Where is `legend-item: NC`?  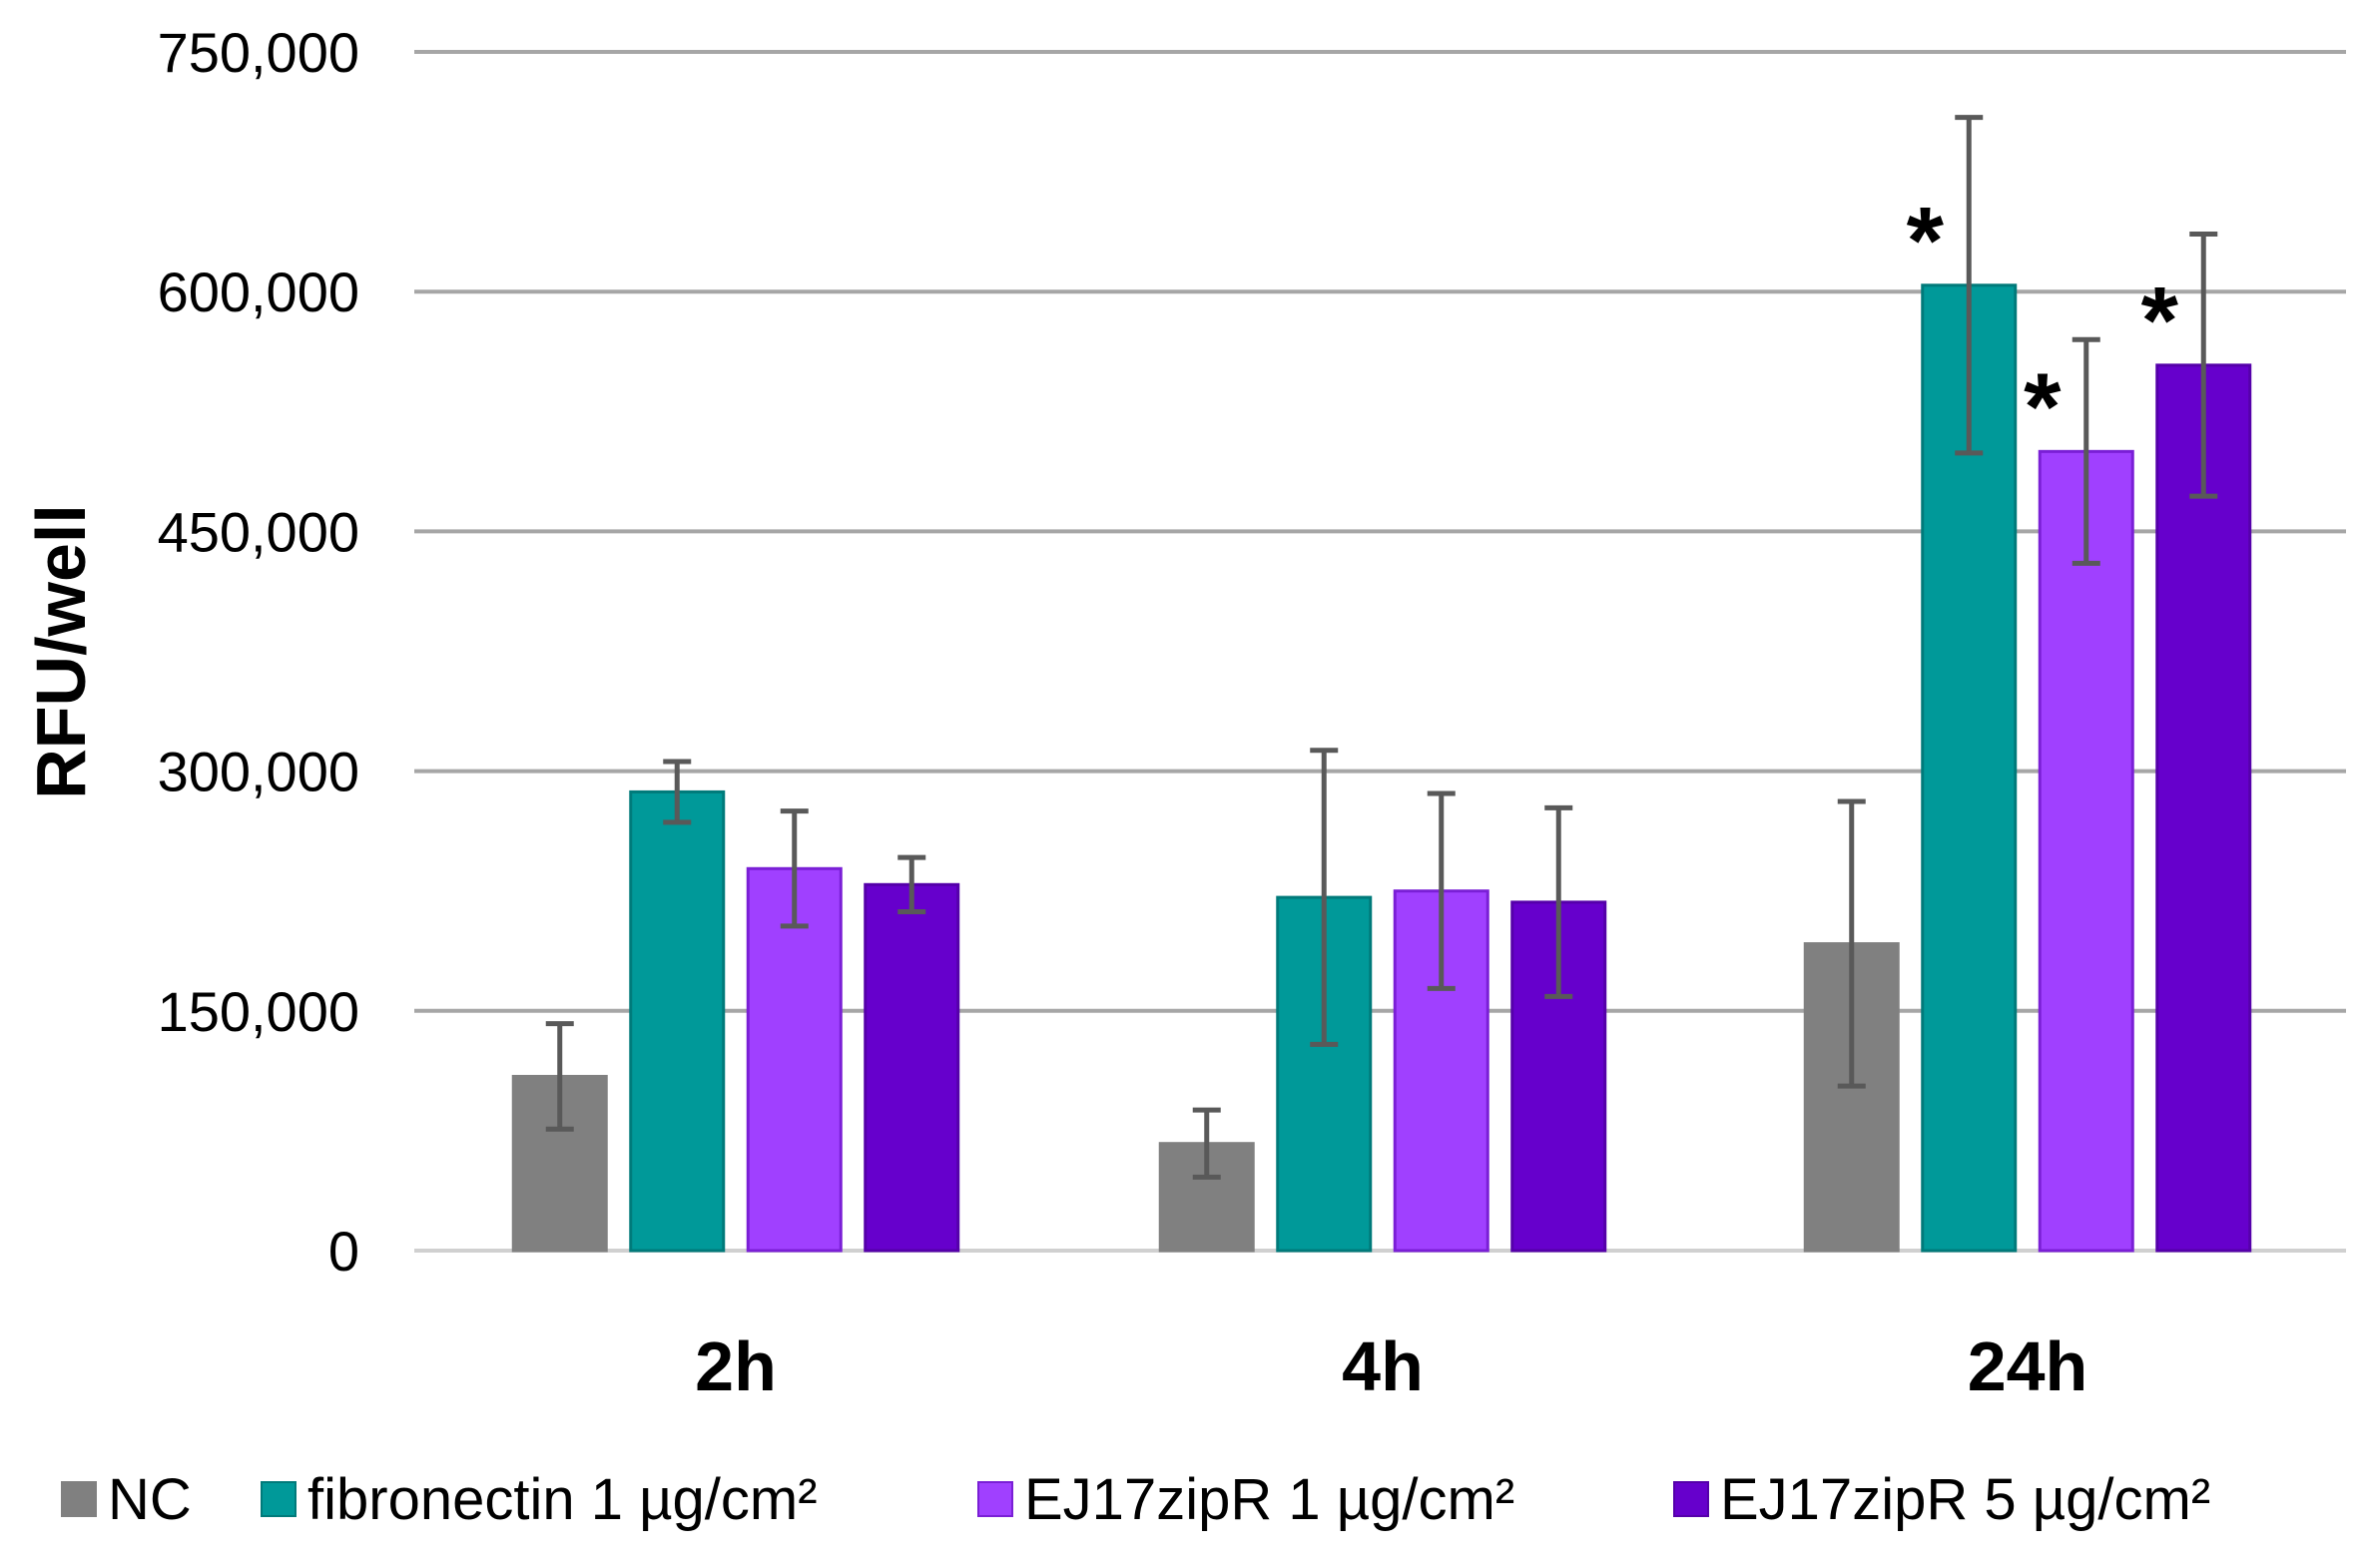
legend-item: NC is located at coordinates (127, 1499).